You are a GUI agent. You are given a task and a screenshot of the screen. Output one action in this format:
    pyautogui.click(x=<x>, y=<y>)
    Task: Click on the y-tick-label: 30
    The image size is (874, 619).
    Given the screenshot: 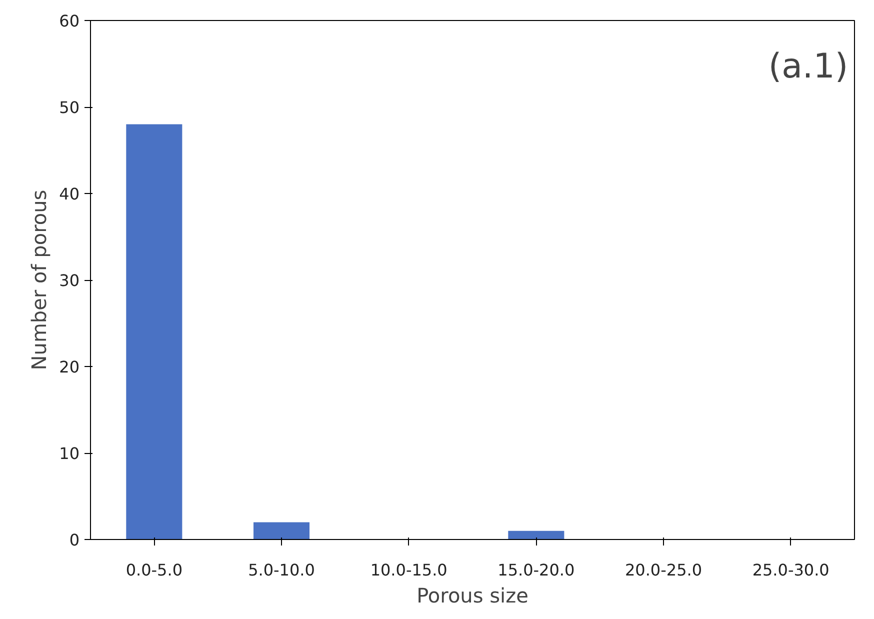 What is the action you would take?
    pyautogui.click(x=69, y=280)
    